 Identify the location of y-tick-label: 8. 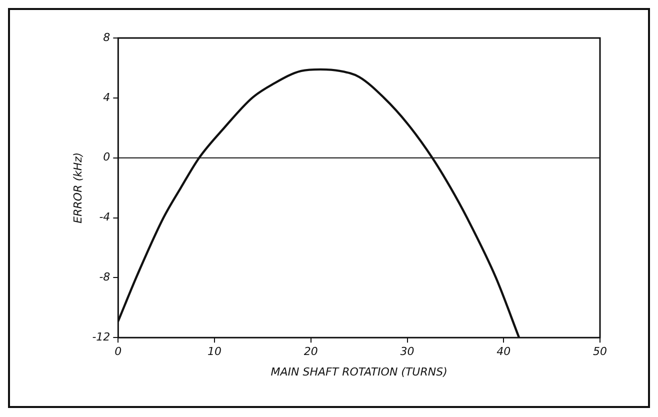
(106, 37).